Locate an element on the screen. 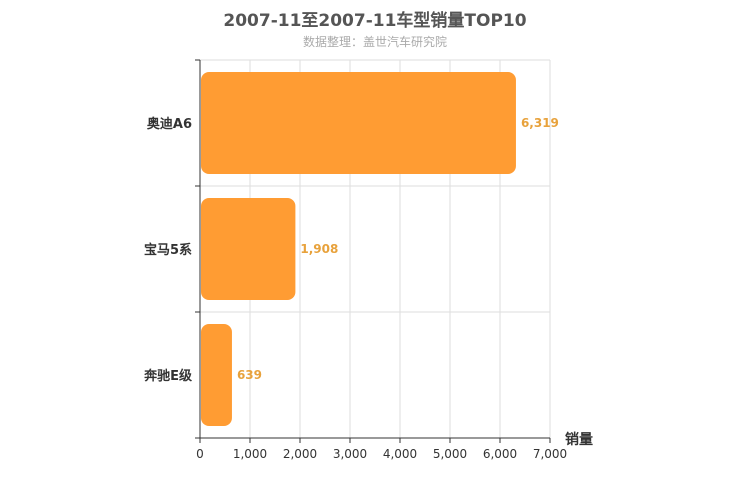 Image resolution: width=750 pixels, height=500 pixels. data-label: 6,319 is located at coordinates (540, 123).